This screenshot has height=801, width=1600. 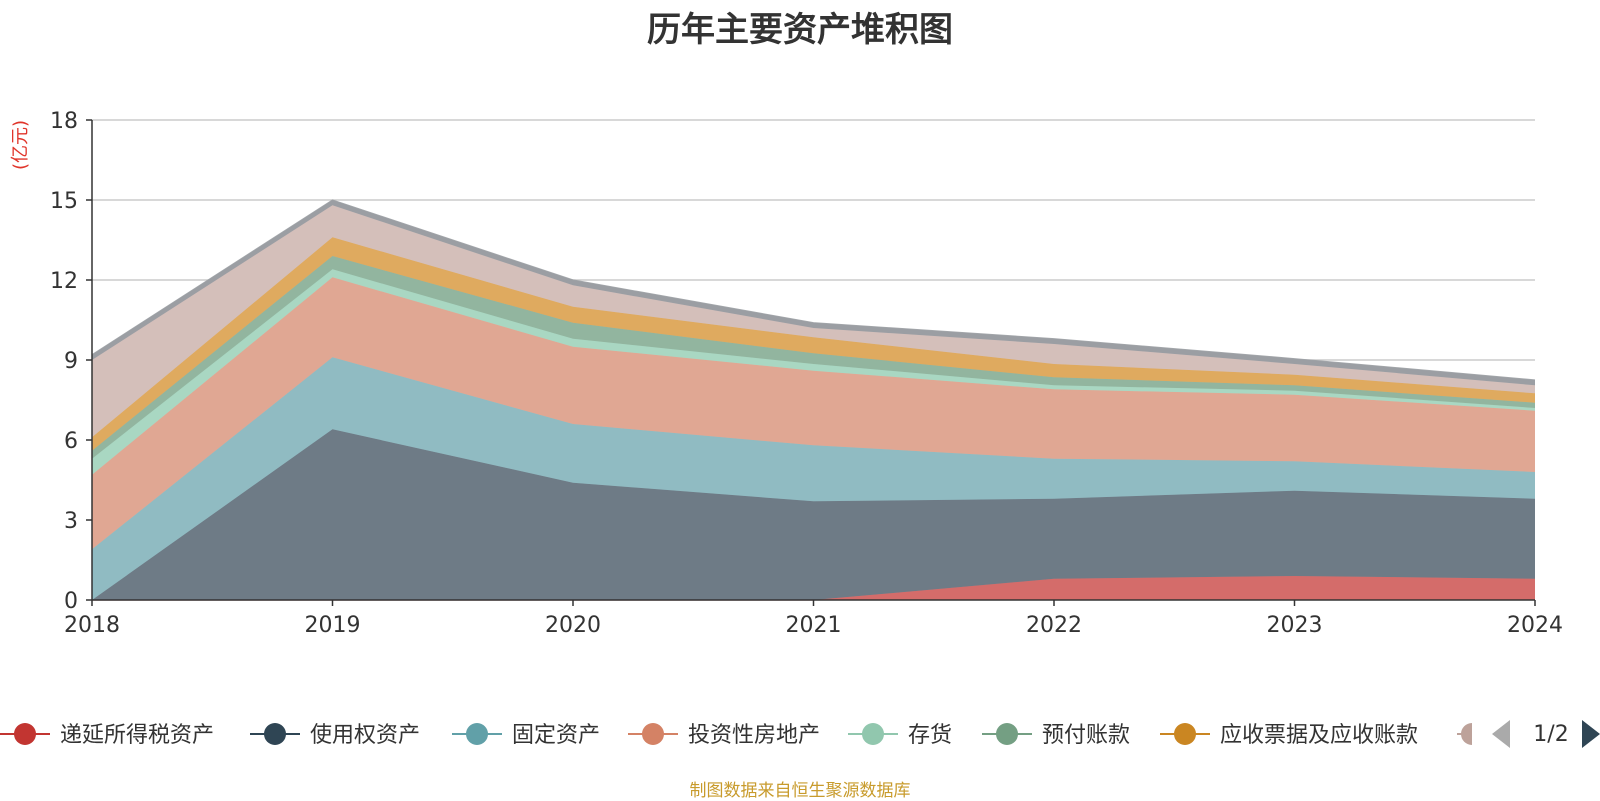 What do you see at coordinates (71, 361) in the screenshot?
I see `y-tick-label: 9` at bounding box center [71, 361].